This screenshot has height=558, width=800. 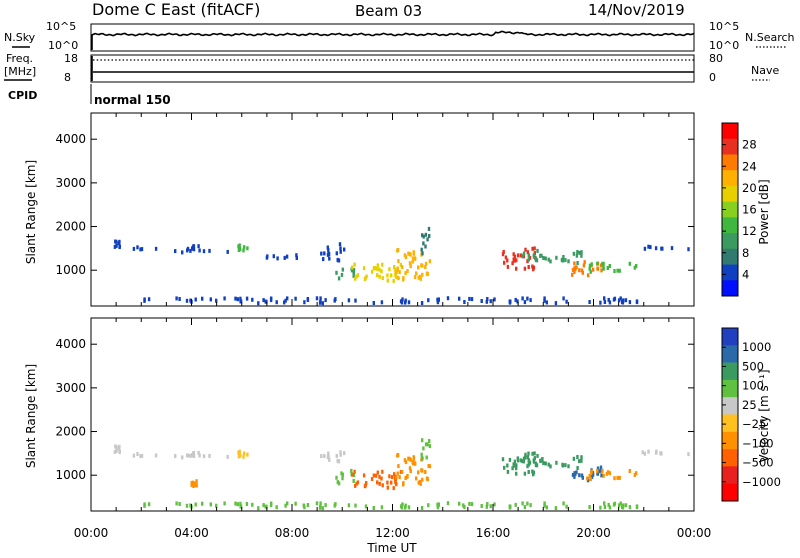 I want to click on colorbar-tick-label: 4, so click(x=745, y=274).